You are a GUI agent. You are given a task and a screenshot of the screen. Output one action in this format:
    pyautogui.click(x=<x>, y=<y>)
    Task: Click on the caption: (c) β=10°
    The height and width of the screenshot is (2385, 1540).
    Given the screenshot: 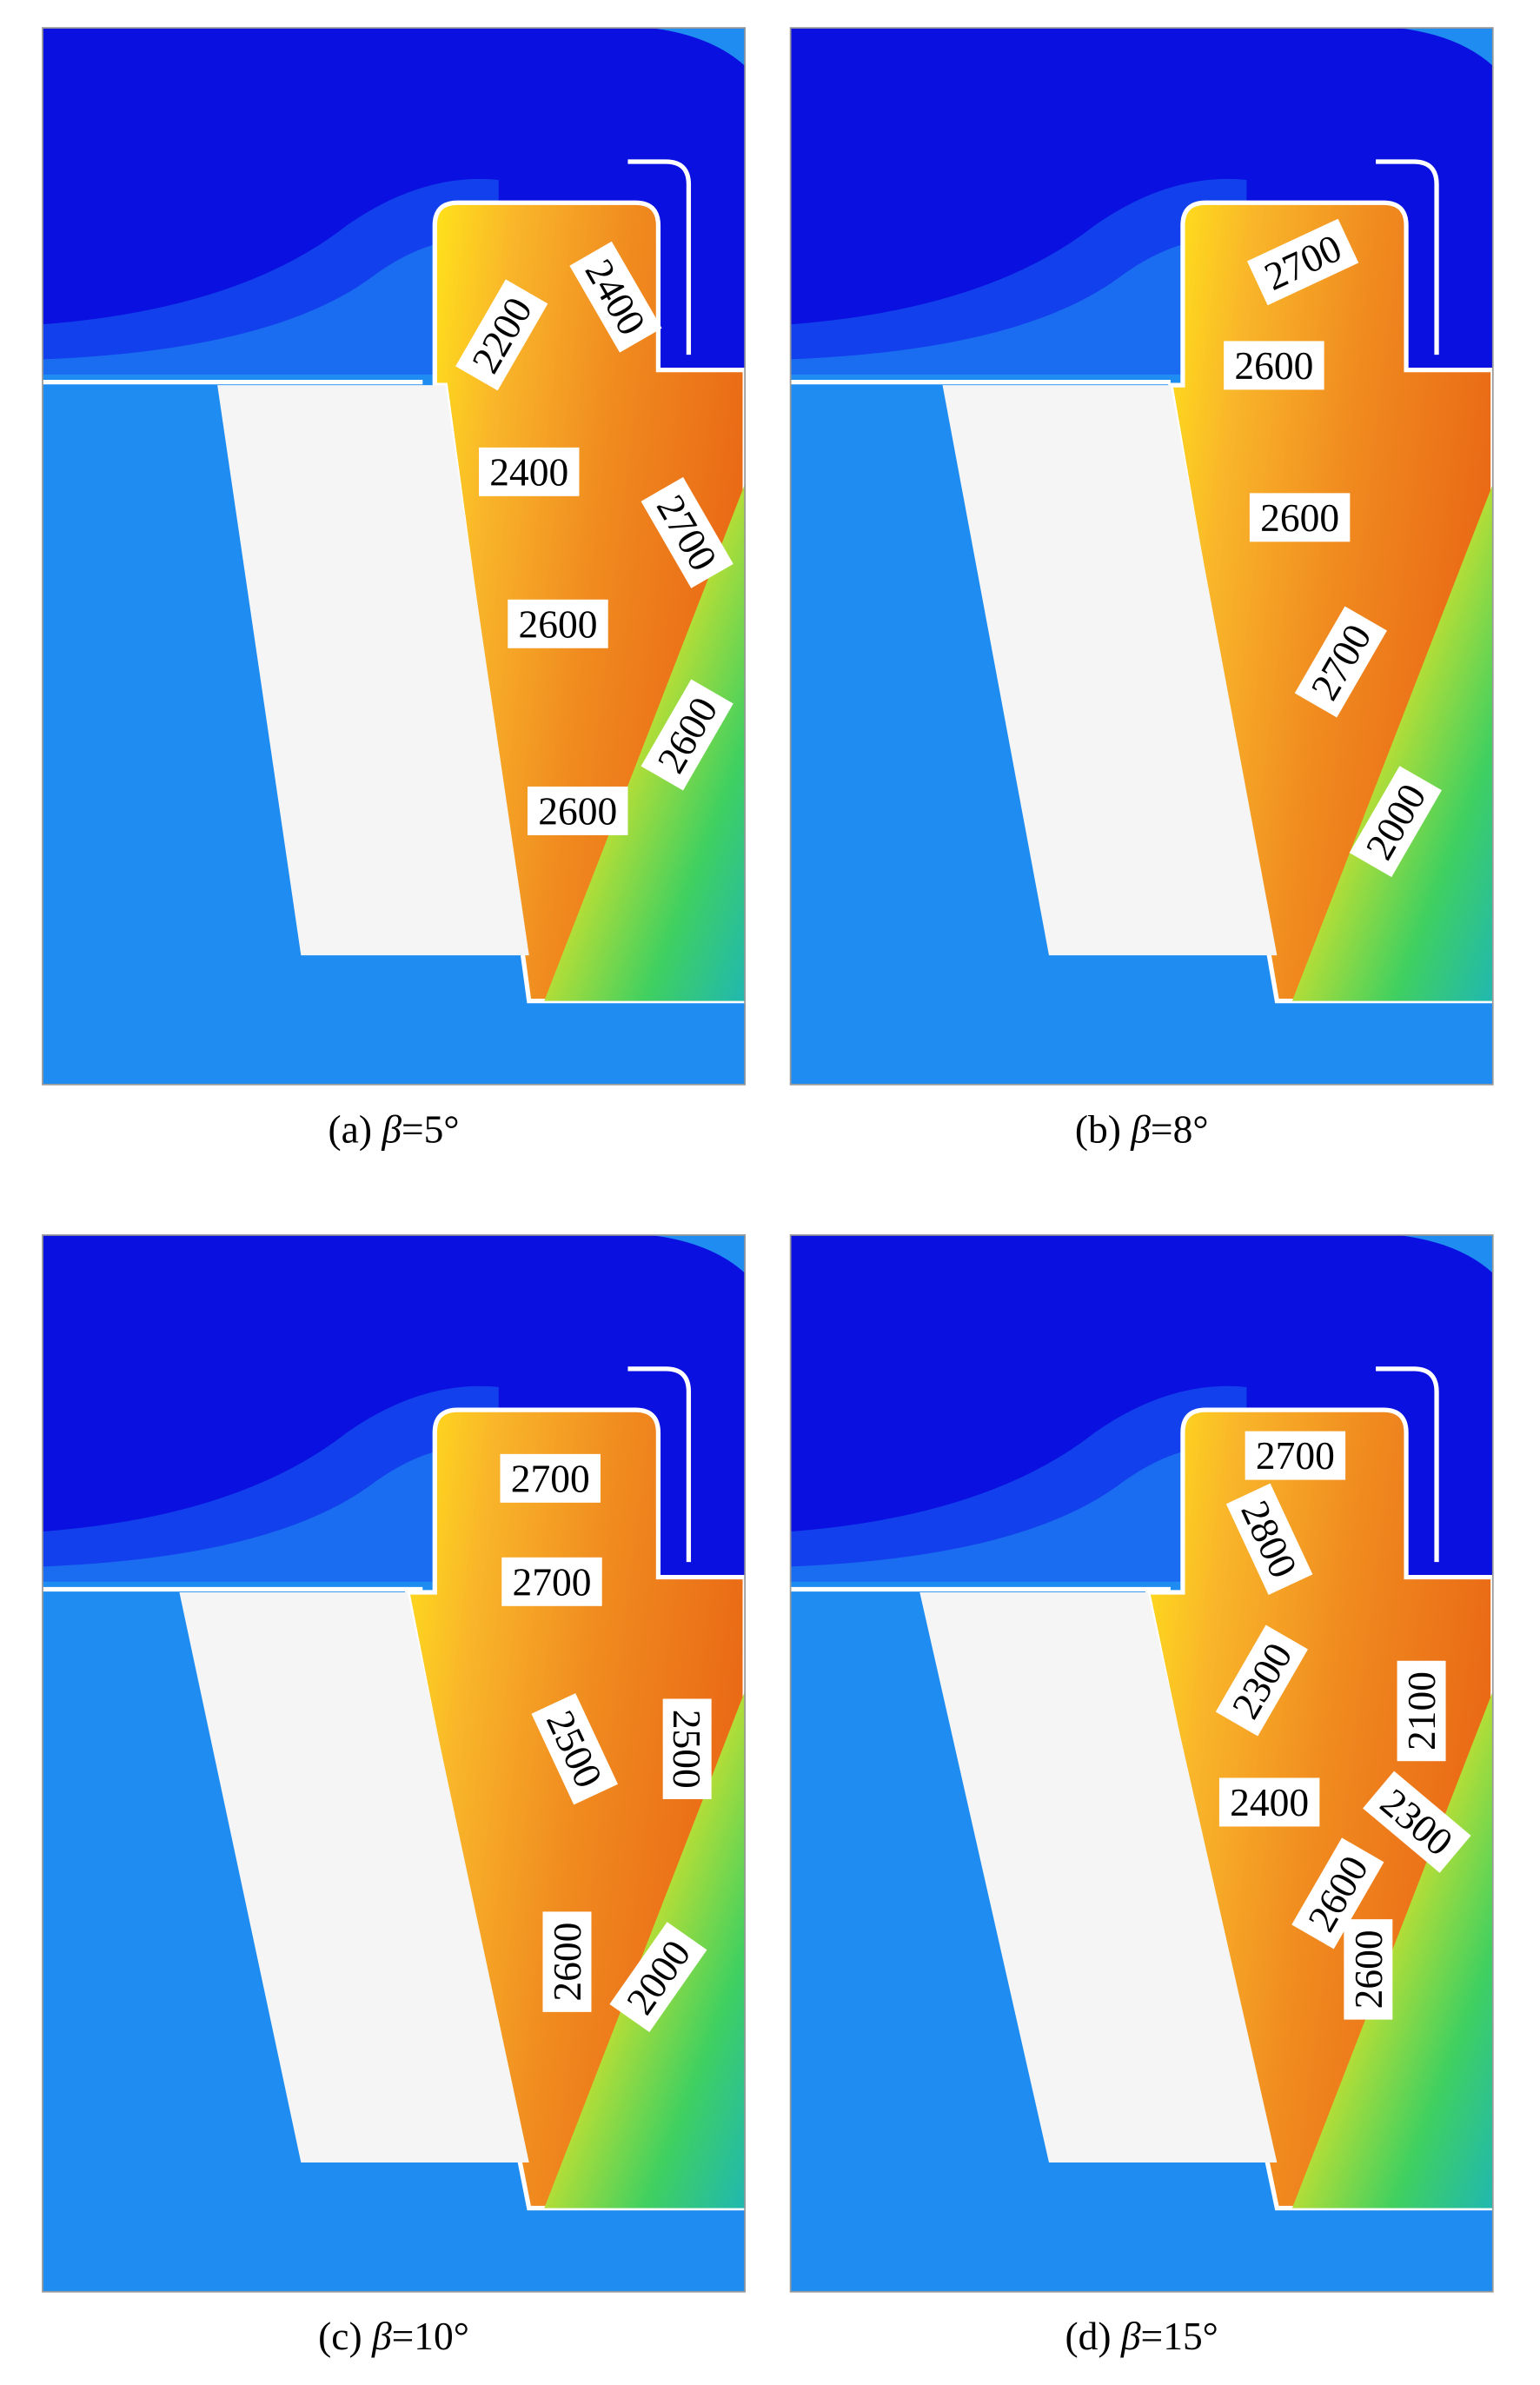 What is the action you would take?
    pyautogui.click(x=393, y=2336)
    